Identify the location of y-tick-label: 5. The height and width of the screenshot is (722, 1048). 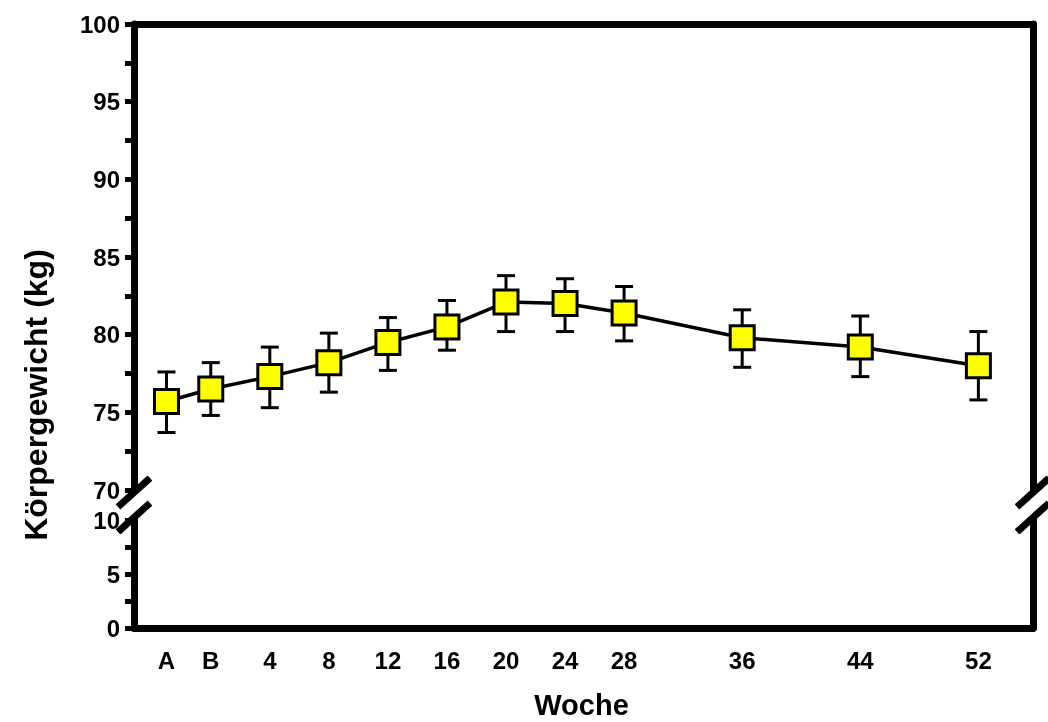
(113, 574).